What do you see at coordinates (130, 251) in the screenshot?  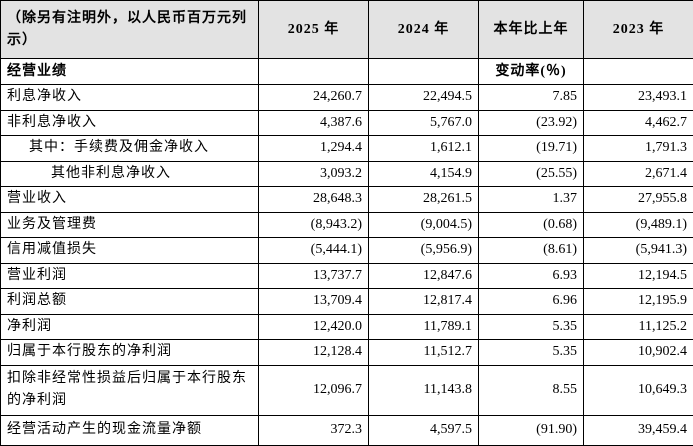 I see `row-label: 信用减值损失` at bounding box center [130, 251].